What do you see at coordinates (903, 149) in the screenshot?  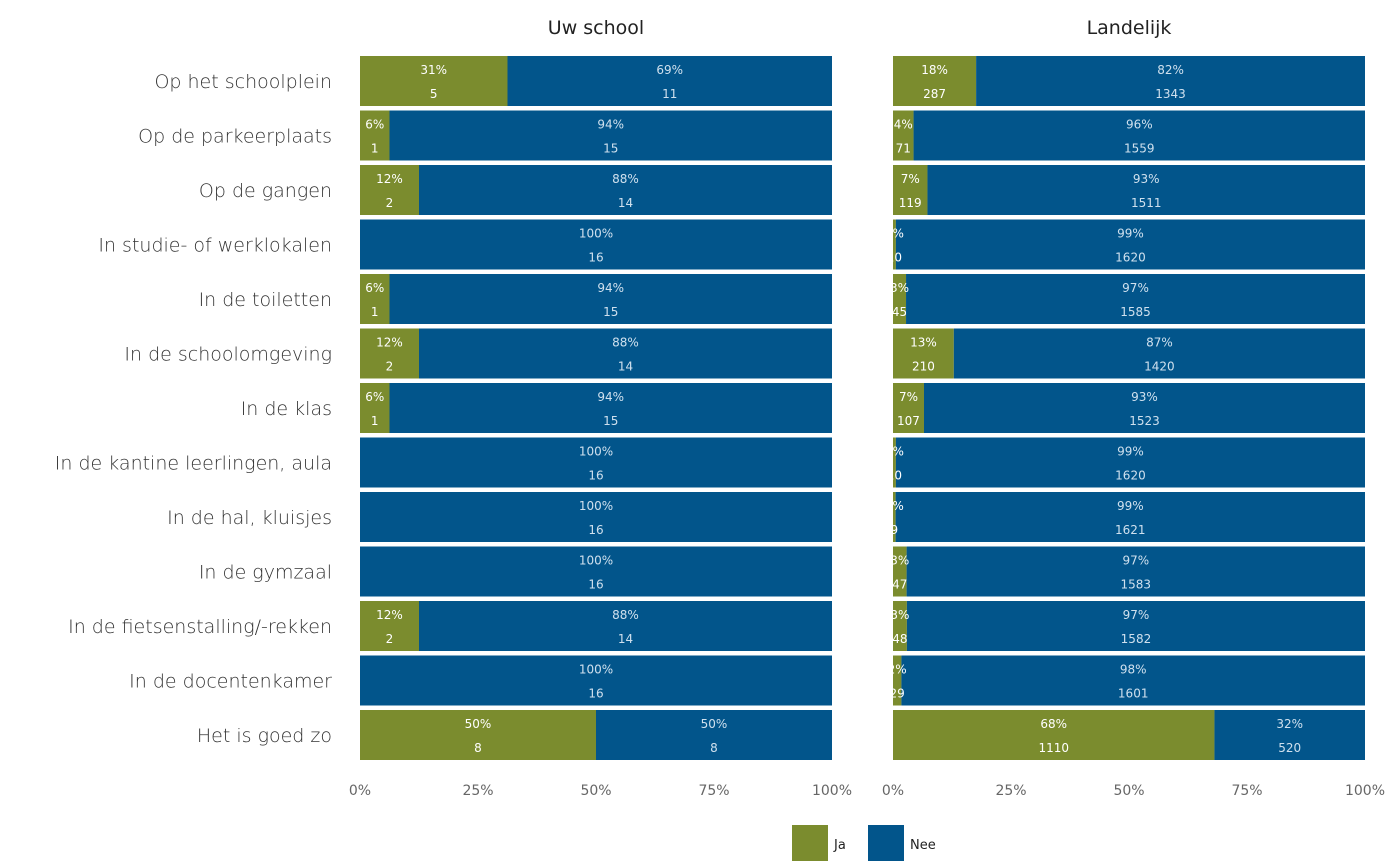 I see `data-label-ja-count: 71` at bounding box center [903, 149].